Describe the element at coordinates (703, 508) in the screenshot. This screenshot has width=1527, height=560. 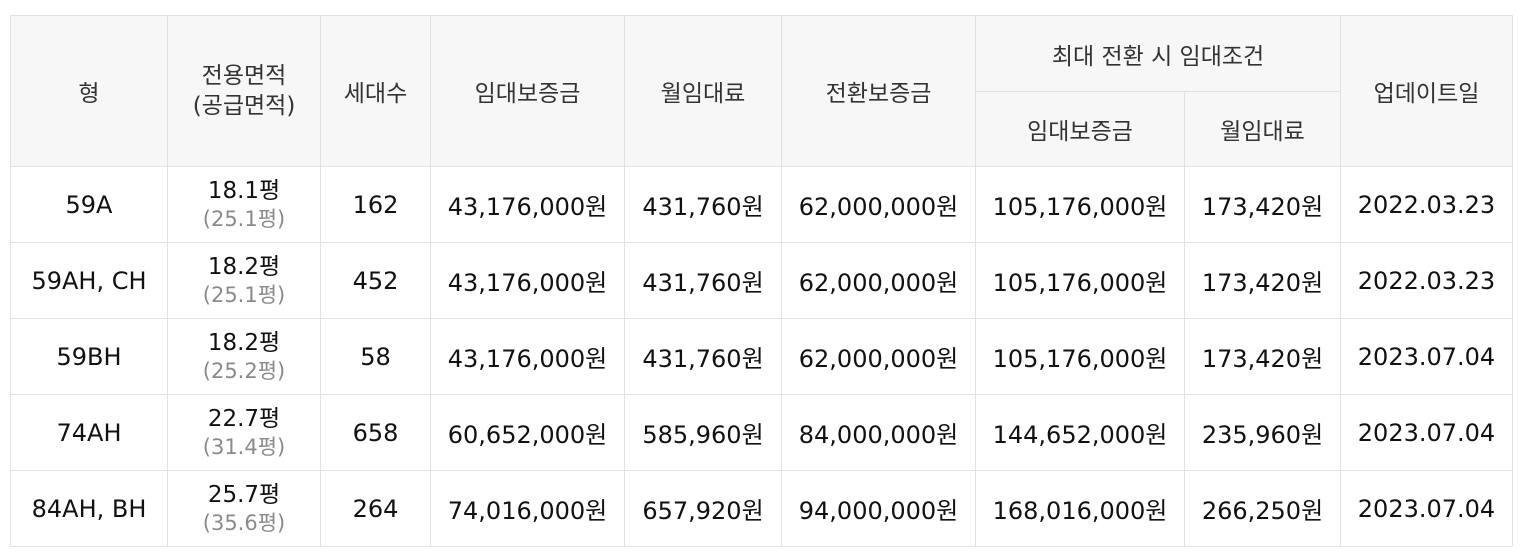
I see `cell-monthly-rent: 657,920원` at that location.